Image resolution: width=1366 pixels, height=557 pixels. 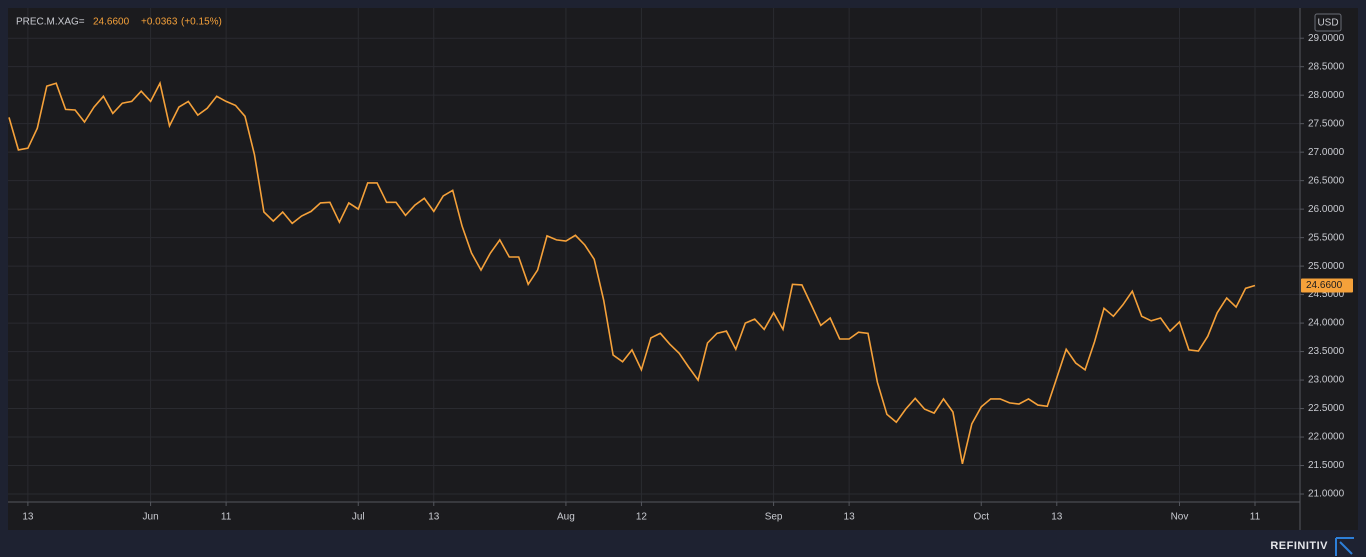 I want to click on x-tick-label: Aug, so click(x=566, y=517).